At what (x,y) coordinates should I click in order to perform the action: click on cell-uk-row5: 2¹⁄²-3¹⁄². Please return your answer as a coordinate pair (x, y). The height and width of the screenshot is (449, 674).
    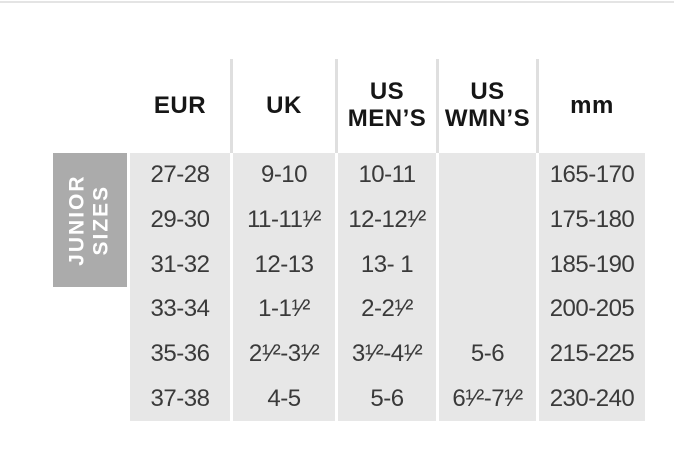
    Looking at the image, I should click on (284, 354).